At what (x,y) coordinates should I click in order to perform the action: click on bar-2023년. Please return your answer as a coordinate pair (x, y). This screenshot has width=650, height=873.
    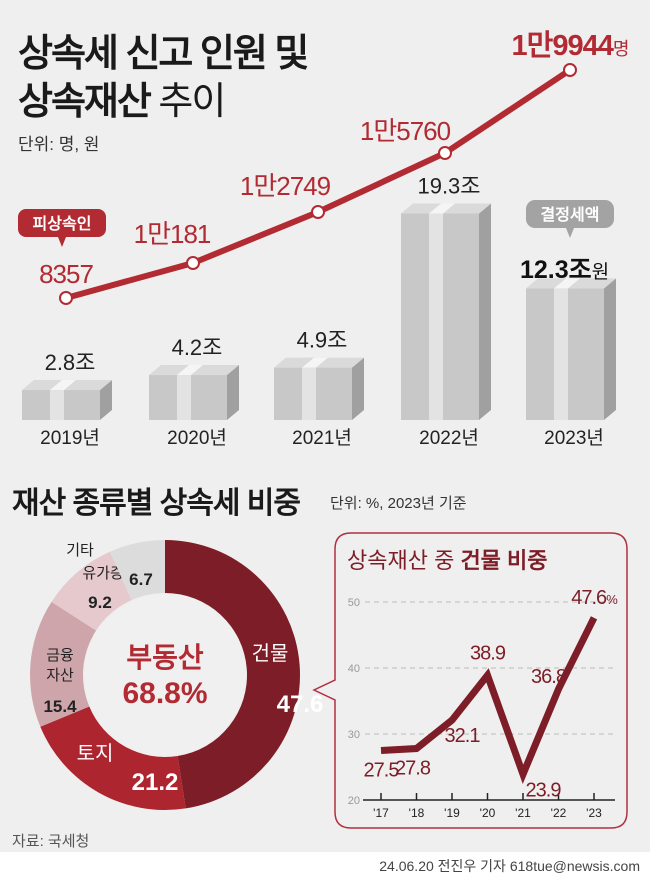
    Looking at the image, I should click on (571, 349).